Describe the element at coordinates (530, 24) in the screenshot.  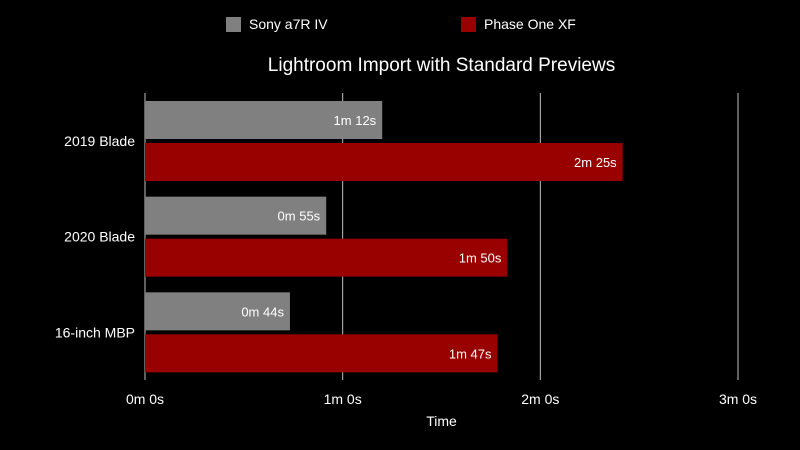
I see `legend-label-phase-one: Phase One XF` at that location.